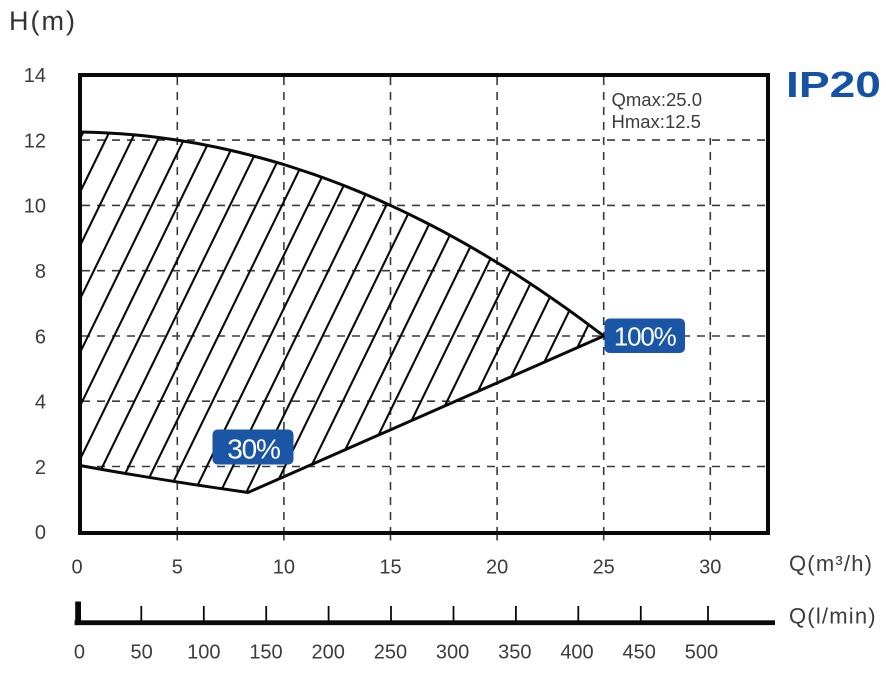 This screenshot has height=673, width=886. I want to click on svg-text: 30, so click(710, 568).